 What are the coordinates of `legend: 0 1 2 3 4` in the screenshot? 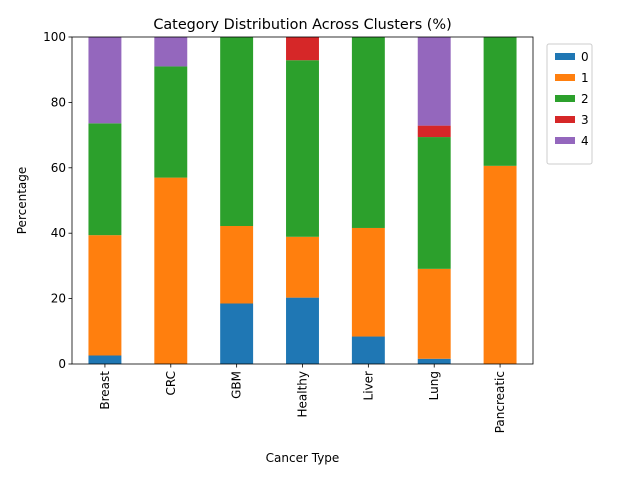 It's located at (569, 104).